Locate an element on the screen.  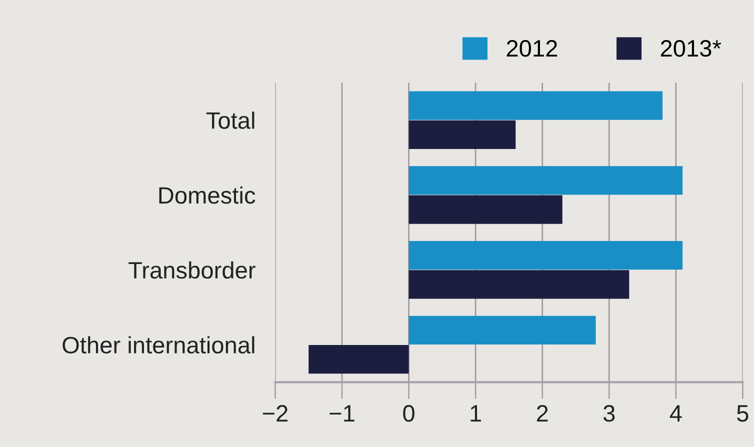
legend-label: 2013* is located at coordinates (691, 48).